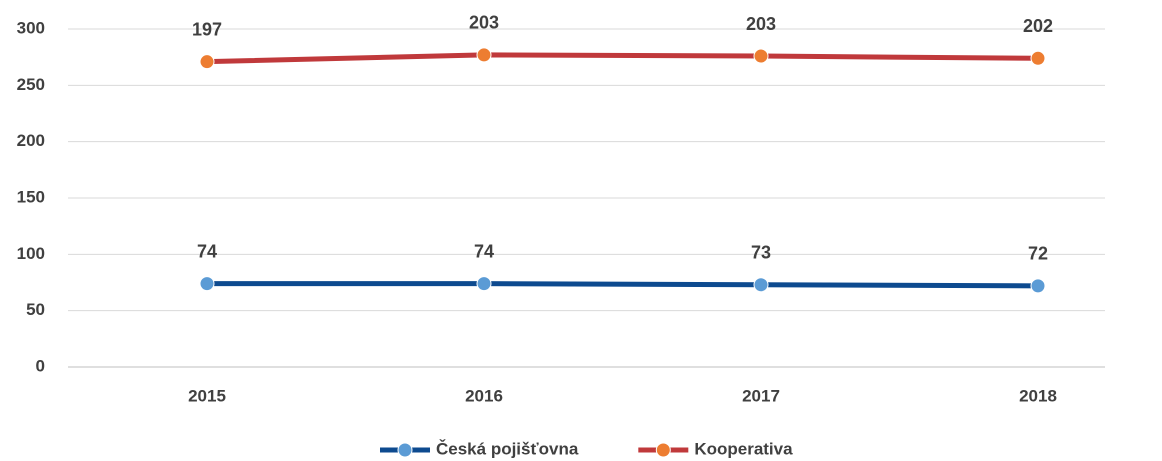 The height and width of the screenshot is (461, 1162). Describe the element at coordinates (207, 29) in the screenshot. I see `data-label: 197` at that location.